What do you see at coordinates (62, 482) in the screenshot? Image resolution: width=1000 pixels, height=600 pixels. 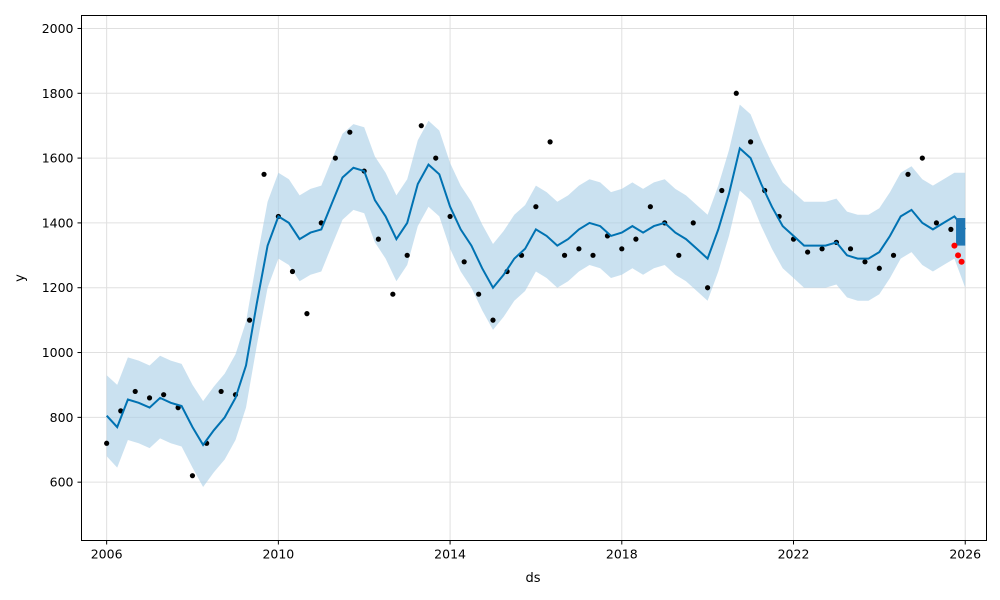 I see `y-tick-label: 600` at bounding box center [62, 482].